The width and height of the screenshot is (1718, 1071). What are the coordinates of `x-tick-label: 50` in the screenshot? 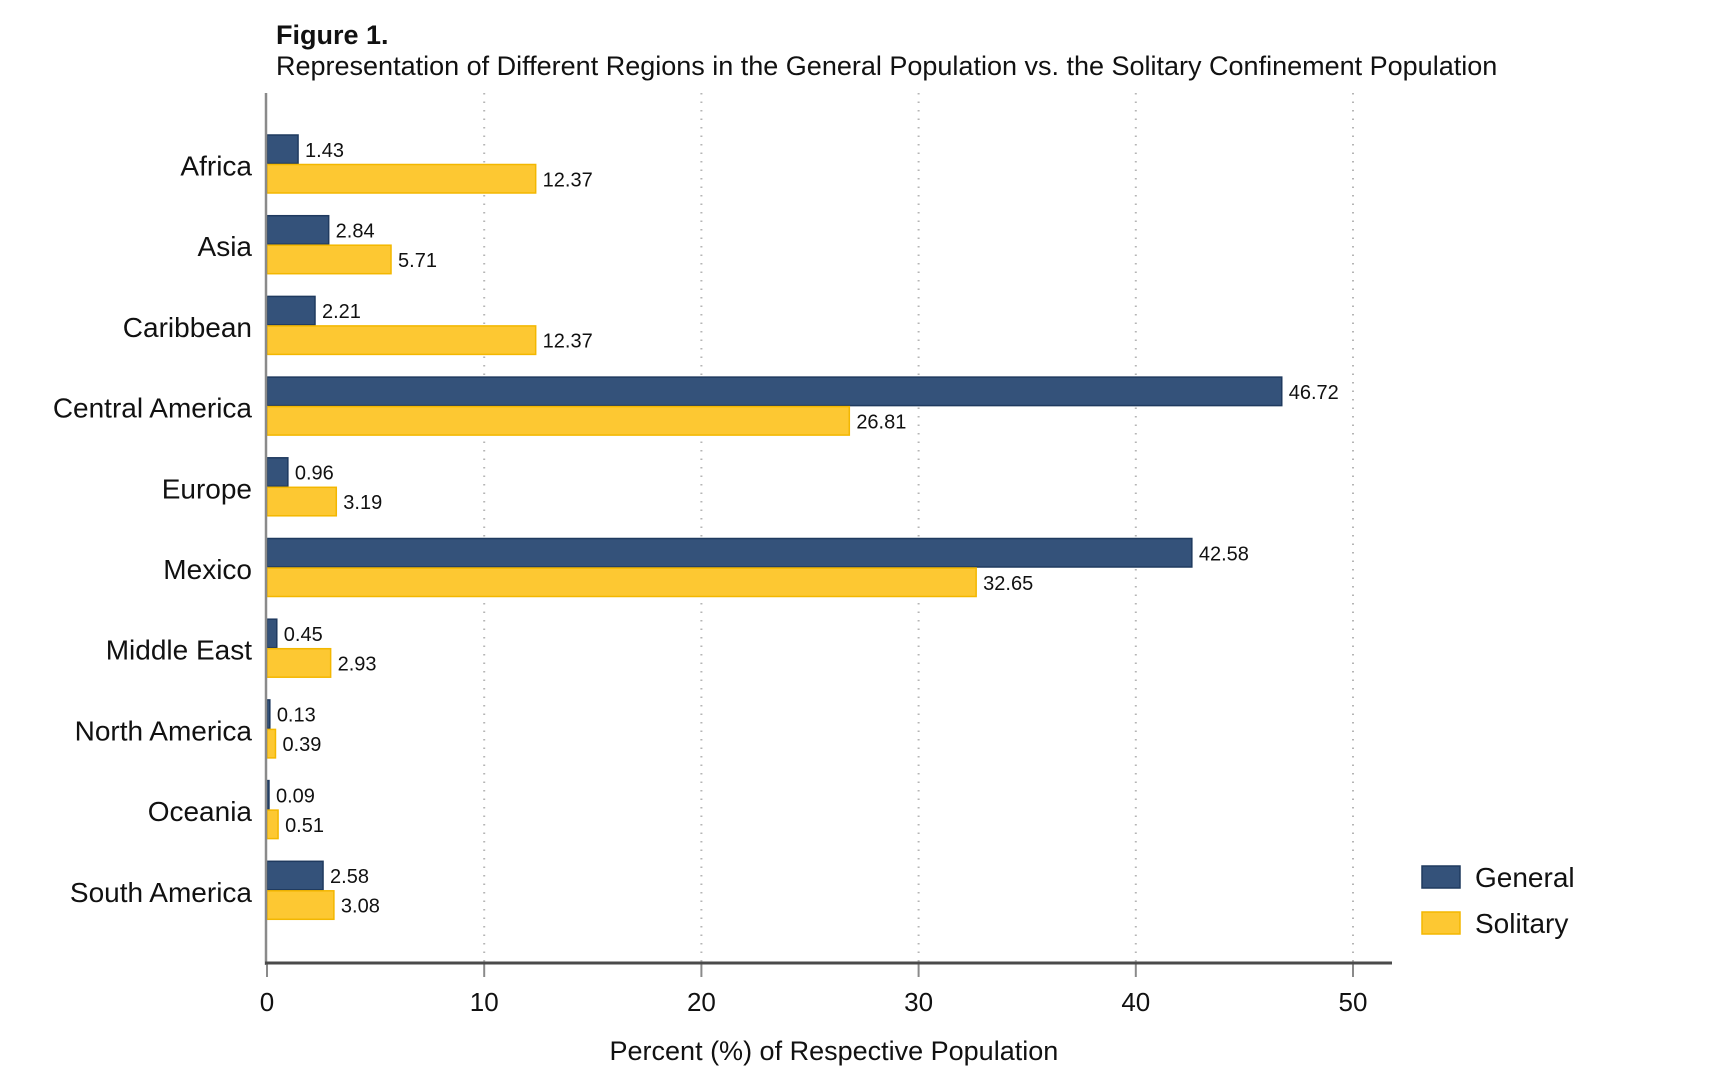 It's located at (1353, 1002).